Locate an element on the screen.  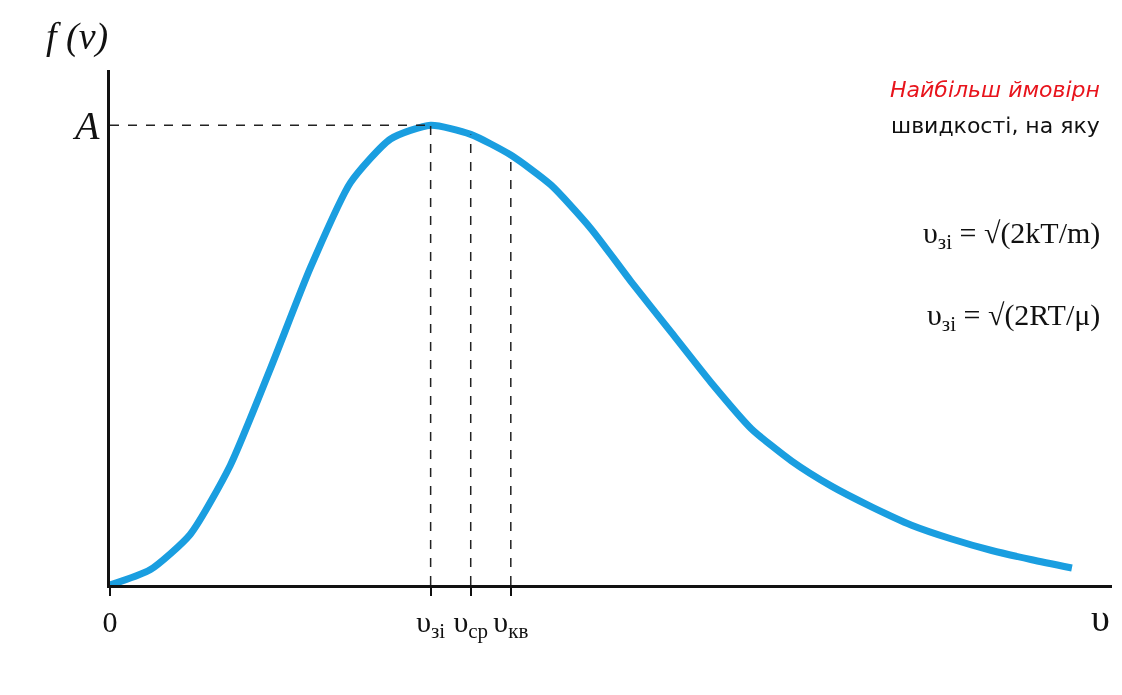
text: Найбільш ймовірн is located at coordinates (995, 89).